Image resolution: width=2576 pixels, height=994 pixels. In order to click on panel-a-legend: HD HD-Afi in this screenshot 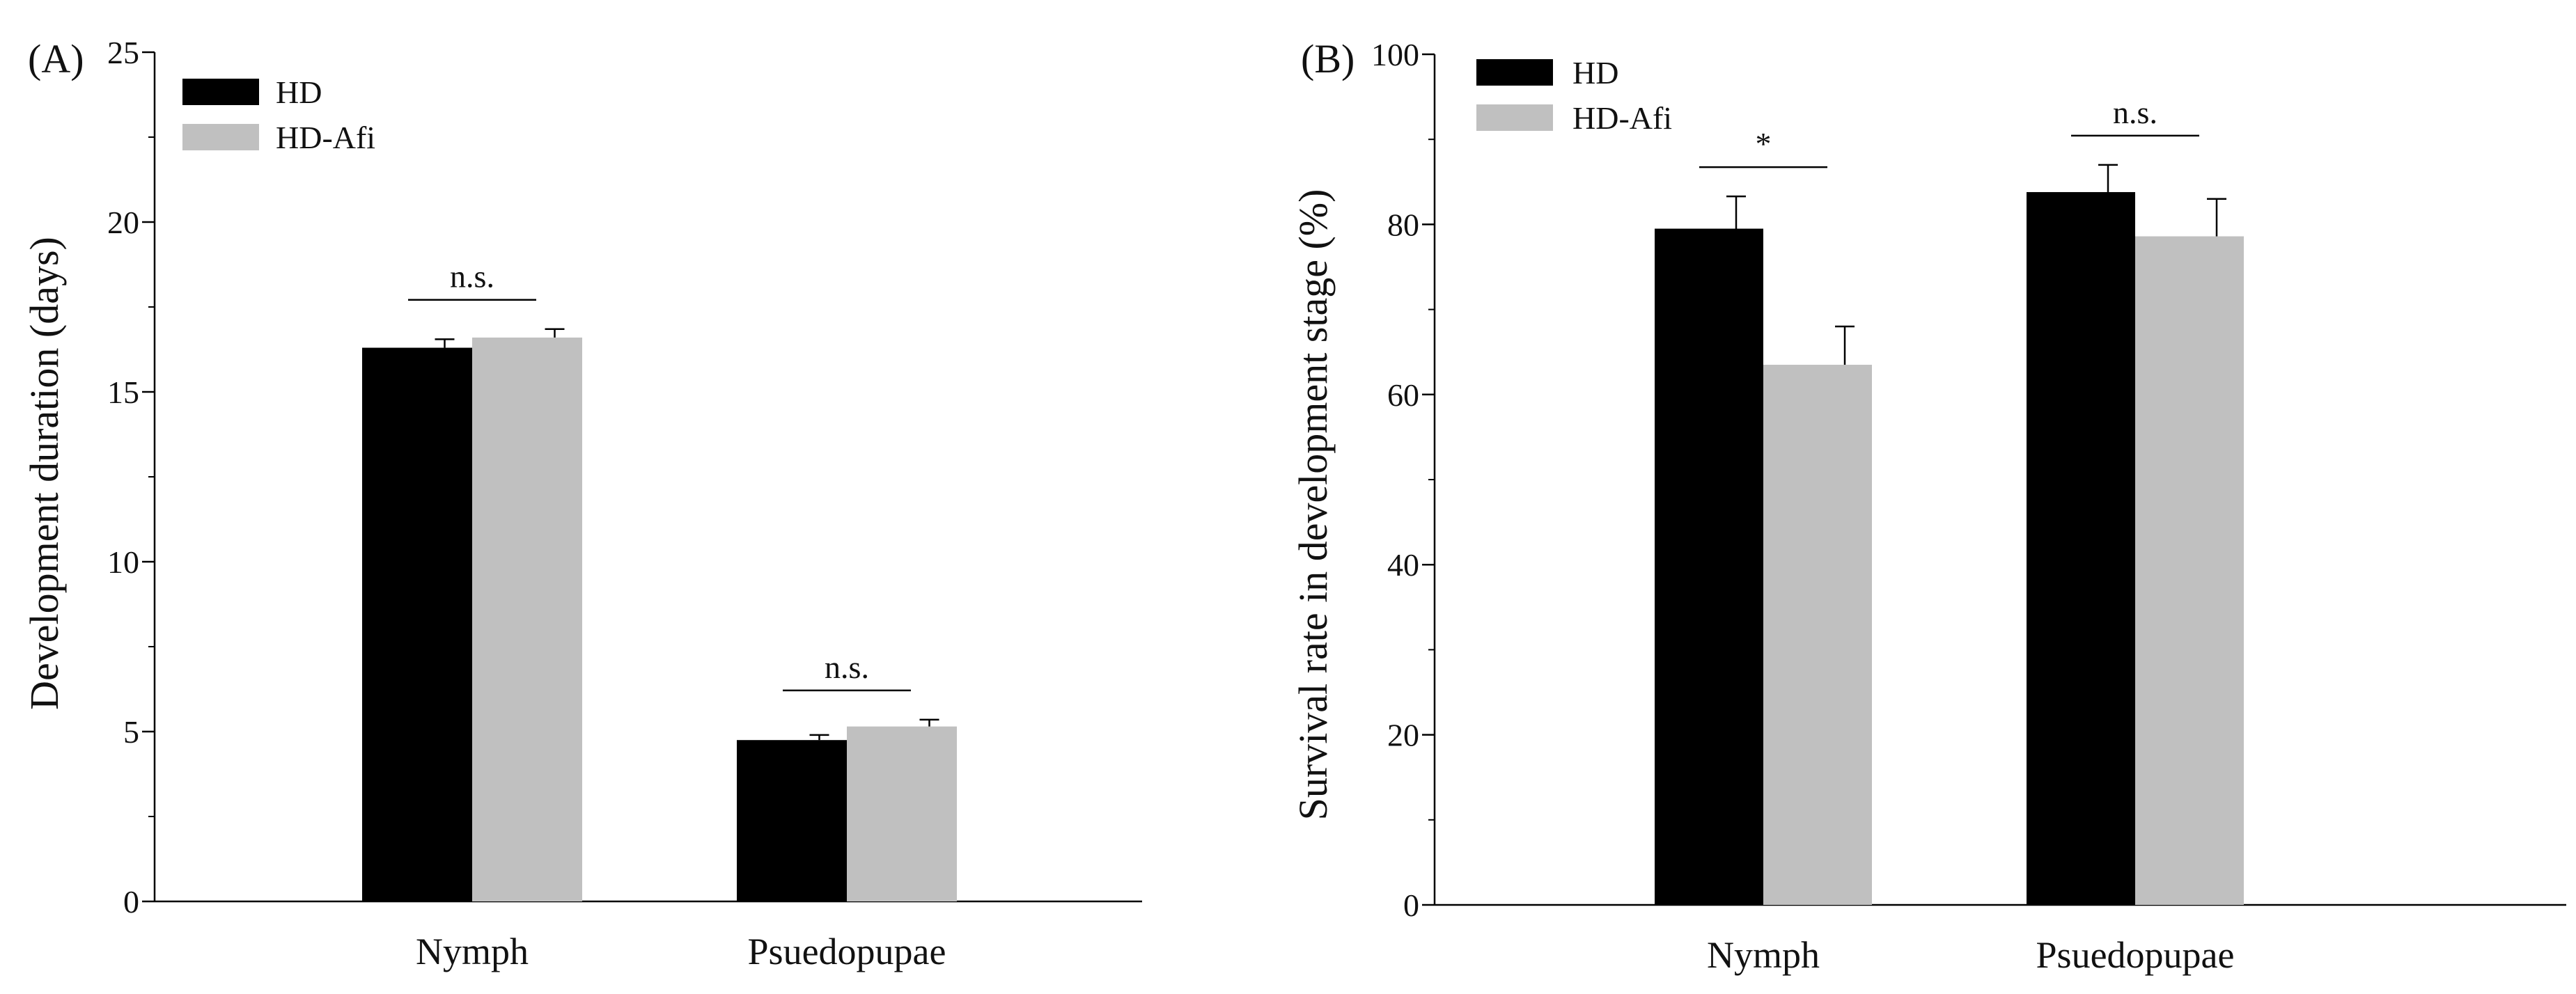, I will do `click(278, 114)`.